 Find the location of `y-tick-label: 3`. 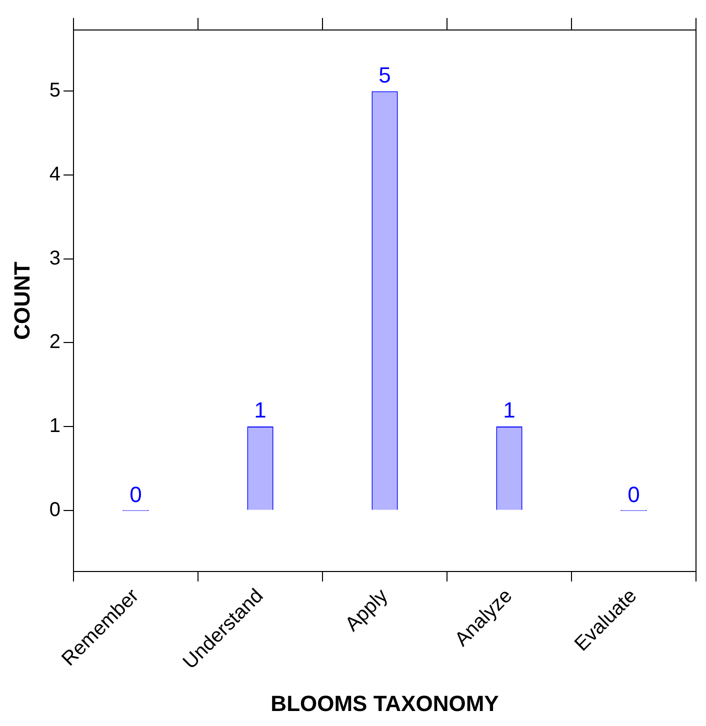

y-tick-label: 3 is located at coordinates (55, 258).